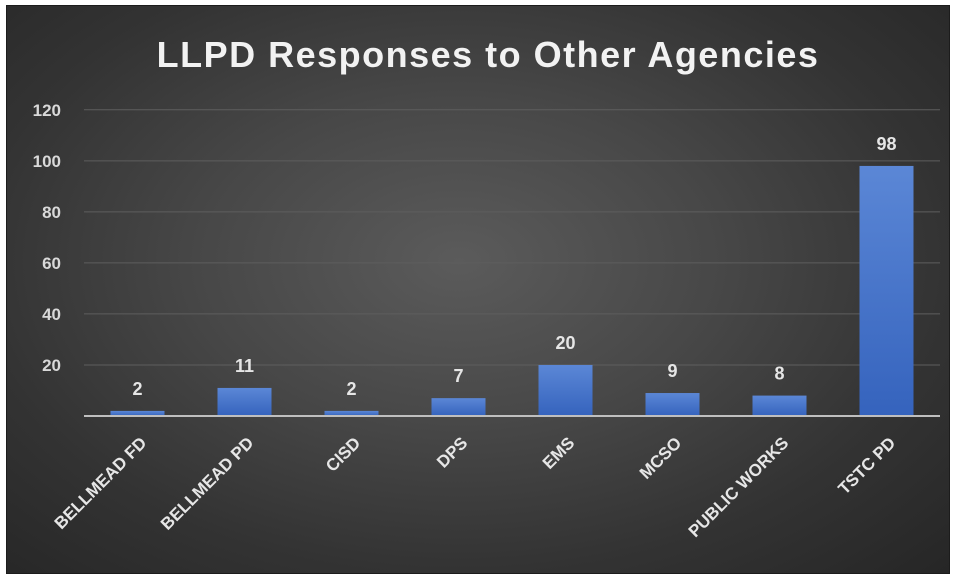  Describe the element at coordinates (47, 110) in the screenshot. I see `y-tick-label: 120` at that location.